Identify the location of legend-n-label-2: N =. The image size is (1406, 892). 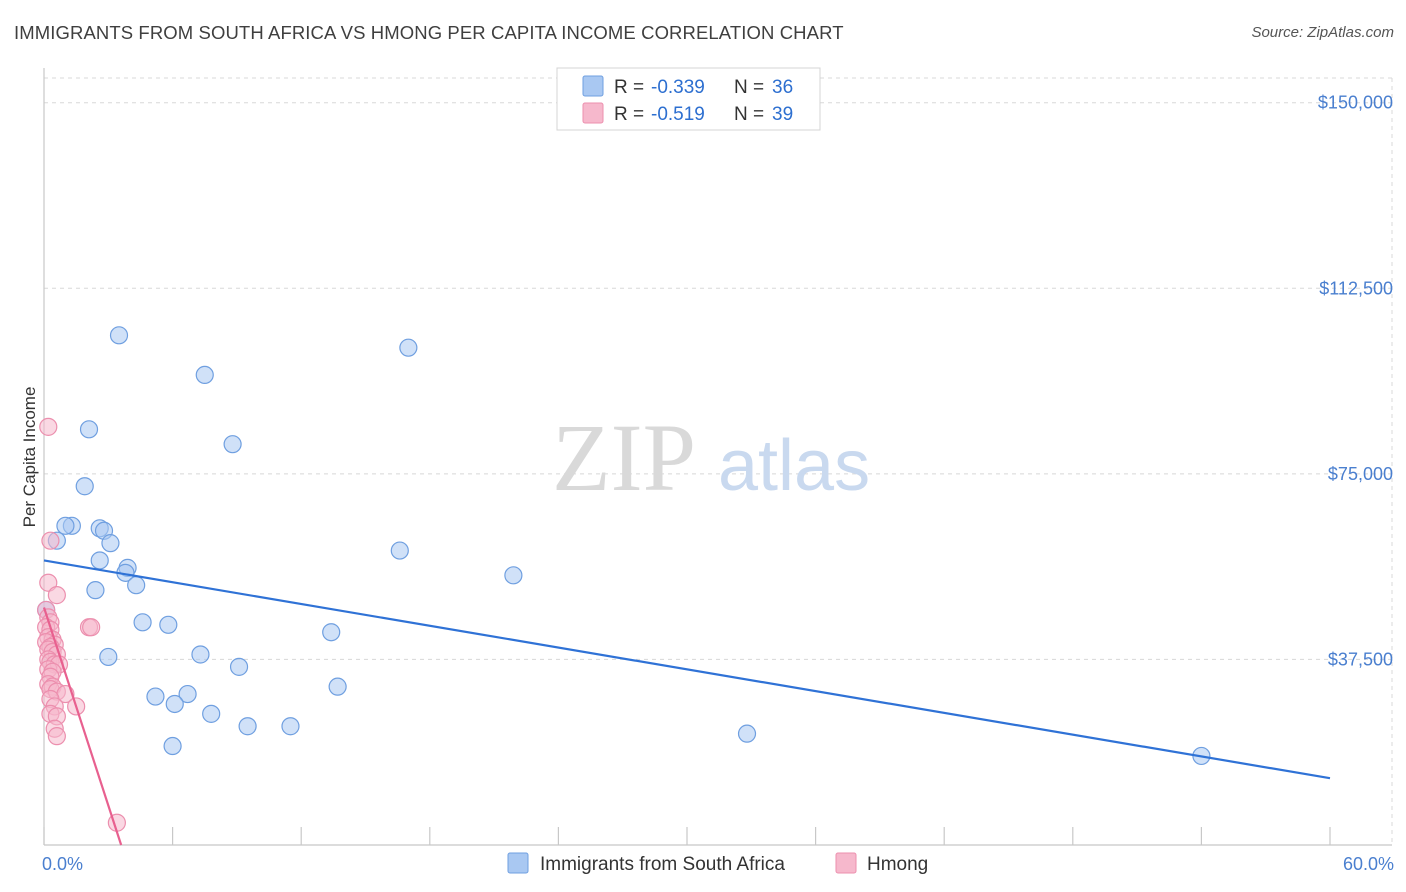
(749, 114).